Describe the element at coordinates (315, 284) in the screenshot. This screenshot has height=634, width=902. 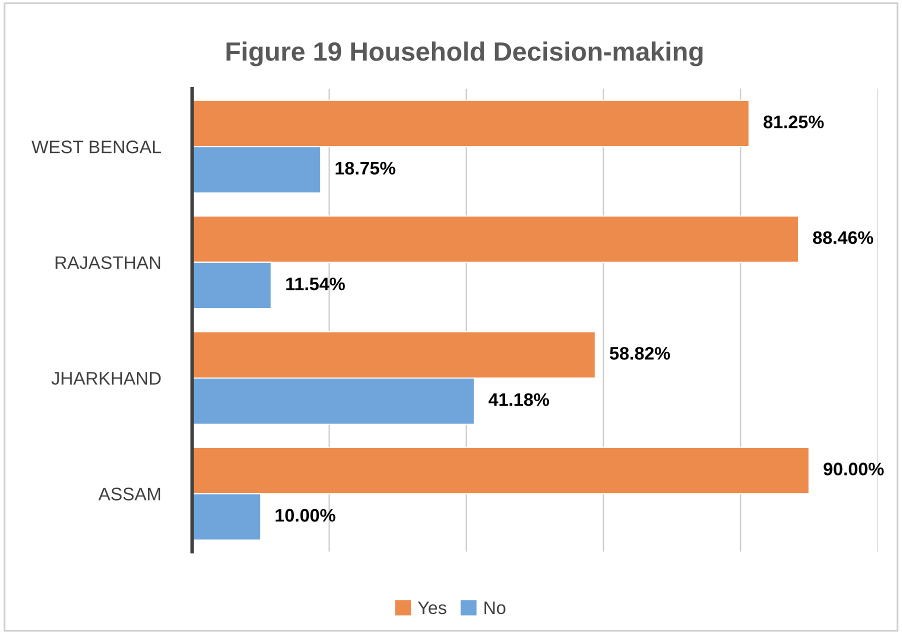
I see `data-label: 11.54%` at that location.